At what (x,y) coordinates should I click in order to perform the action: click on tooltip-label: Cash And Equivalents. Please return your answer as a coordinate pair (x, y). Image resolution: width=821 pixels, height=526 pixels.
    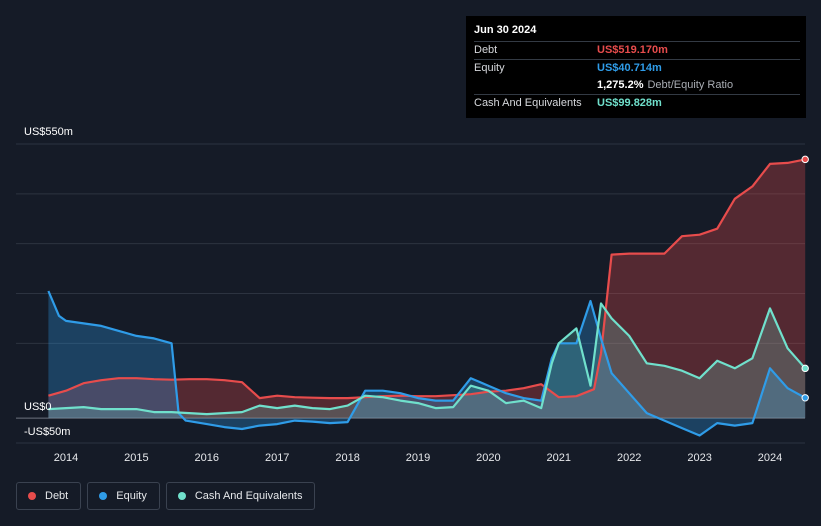
    Looking at the image, I should click on (528, 103).